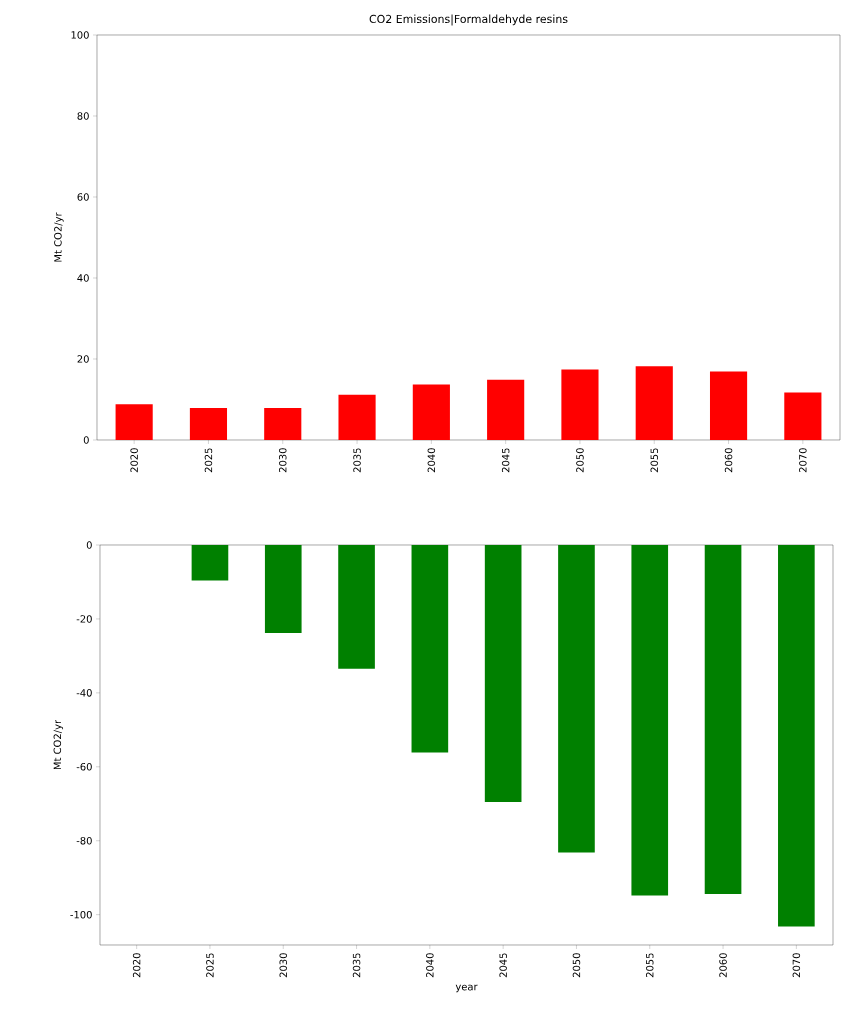  I want to click on y-tick-label: -60, so click(84, 767).